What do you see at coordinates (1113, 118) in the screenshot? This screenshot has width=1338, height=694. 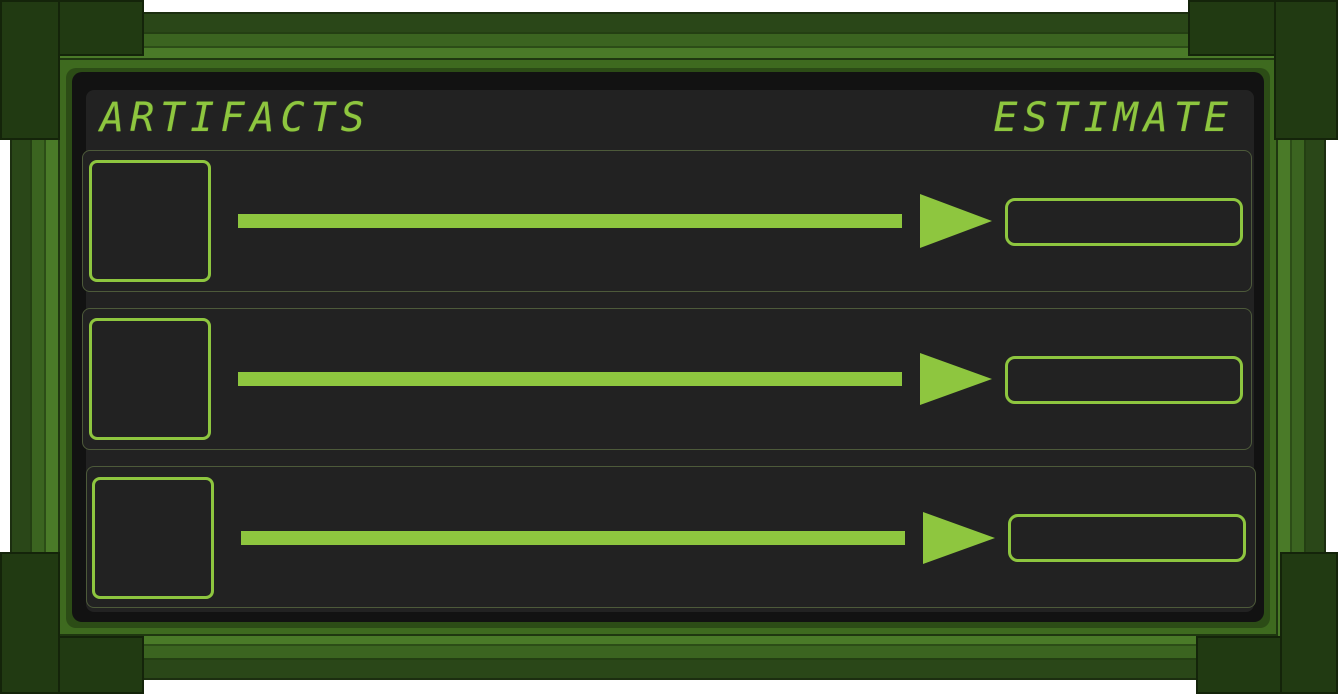 I see `estimate-header: ESTIMATE` at bounding box center [1113, 118].